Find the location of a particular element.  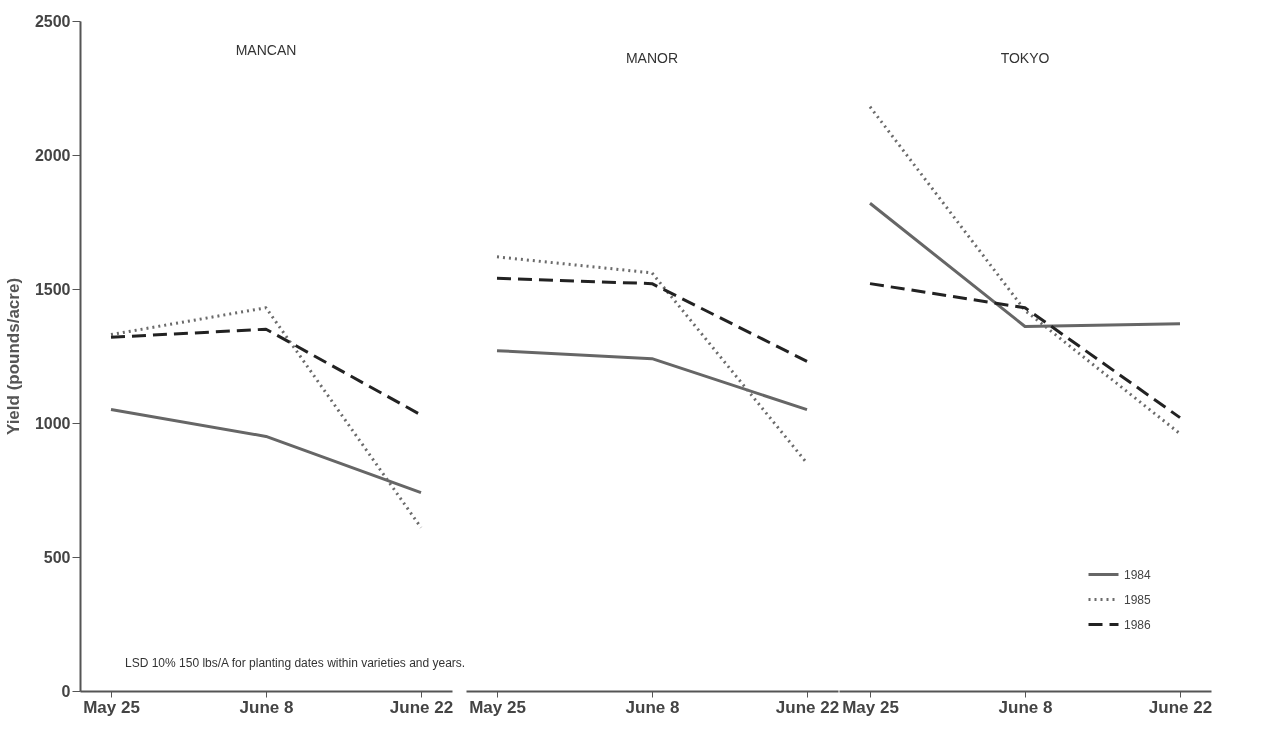

y-tick-label: 2500 is located at coordinates (52, 21).